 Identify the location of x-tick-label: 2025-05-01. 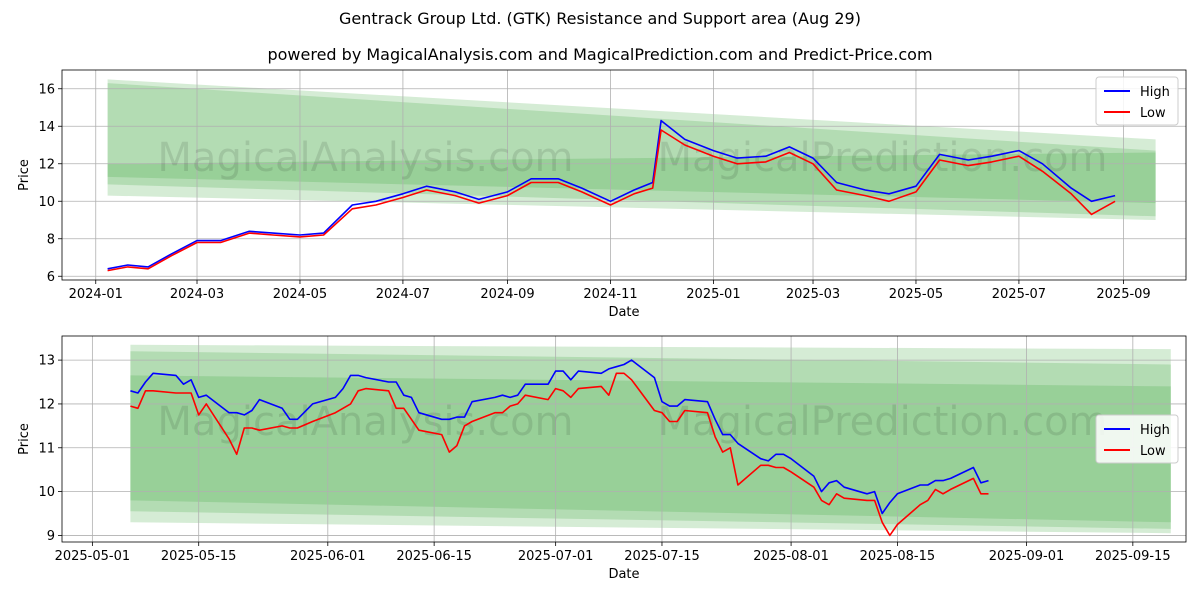
(93, 556).